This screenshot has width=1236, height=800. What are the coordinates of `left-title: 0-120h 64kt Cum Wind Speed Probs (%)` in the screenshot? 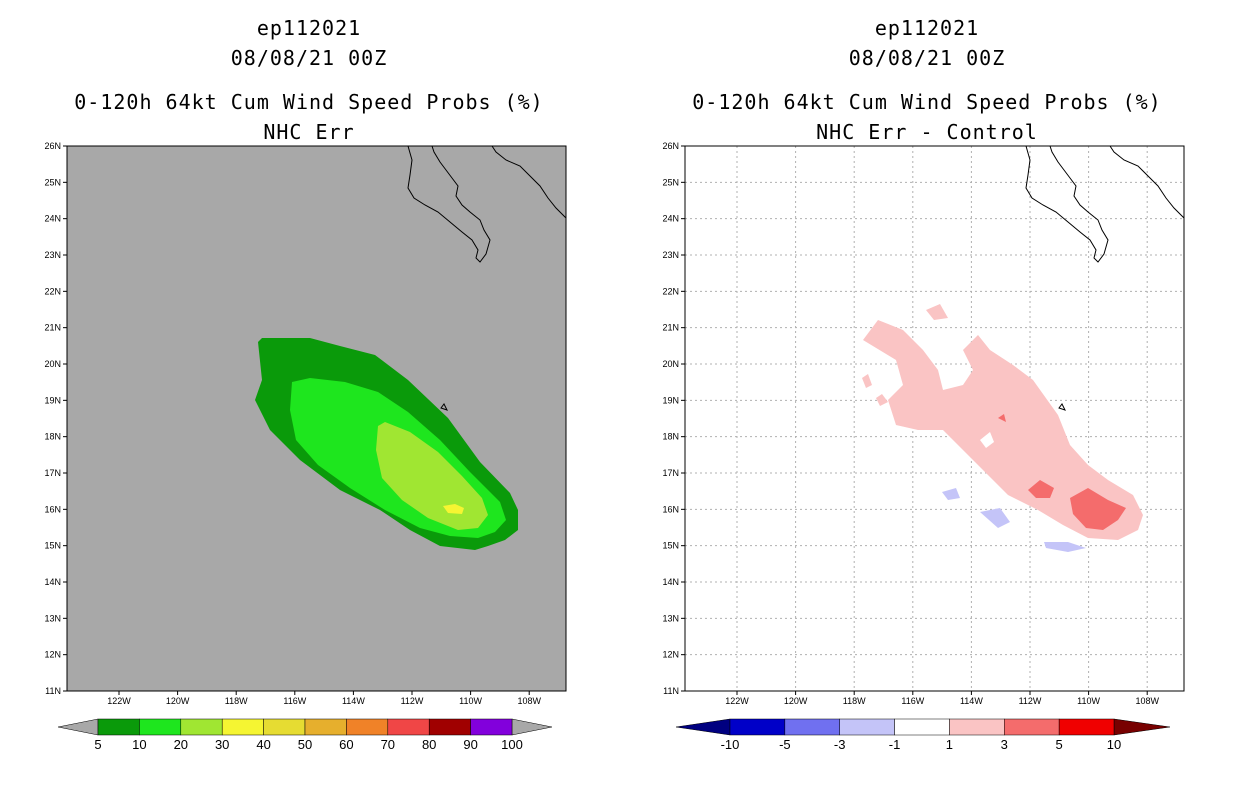 It's located at (309, 102).